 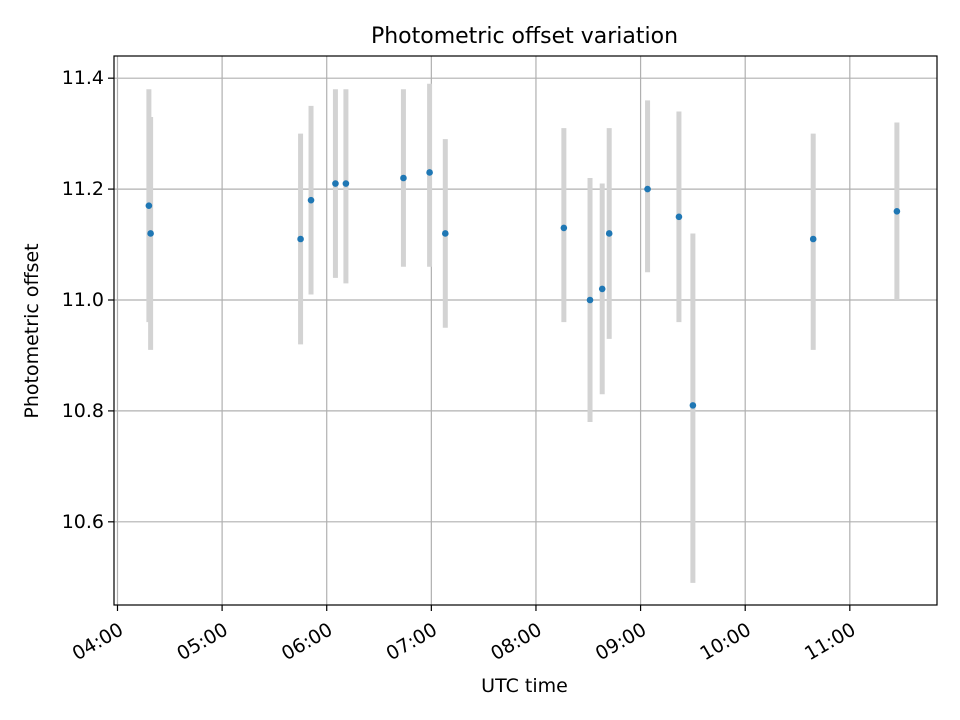 I want to click on y-axis-label: Photometric offset, so click(x=32, y=330).